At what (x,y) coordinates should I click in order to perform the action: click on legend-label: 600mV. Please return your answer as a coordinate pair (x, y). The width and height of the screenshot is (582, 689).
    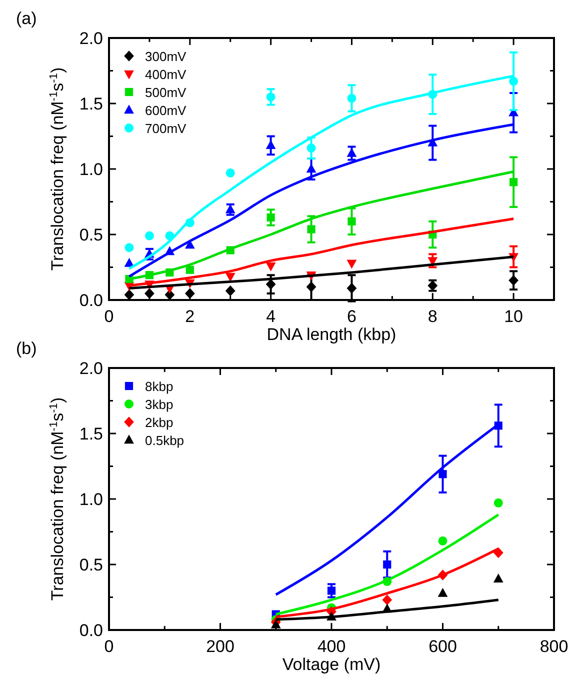
    Looking at the image, I should click on (166, 110).